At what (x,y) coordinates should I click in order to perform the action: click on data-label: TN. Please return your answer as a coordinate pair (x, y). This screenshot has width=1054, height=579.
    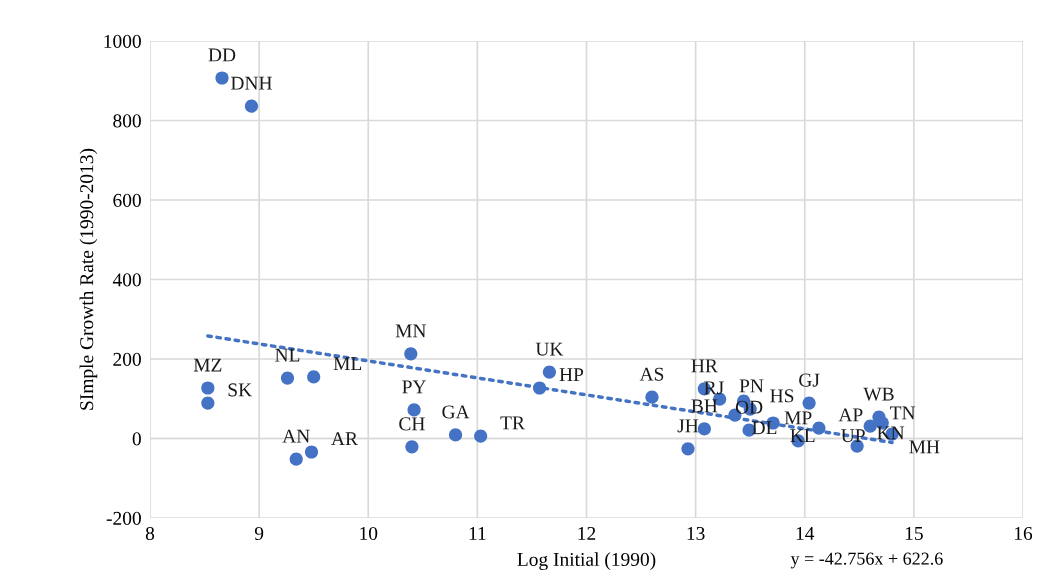
    Looking at the image, I should click on (903, 413).